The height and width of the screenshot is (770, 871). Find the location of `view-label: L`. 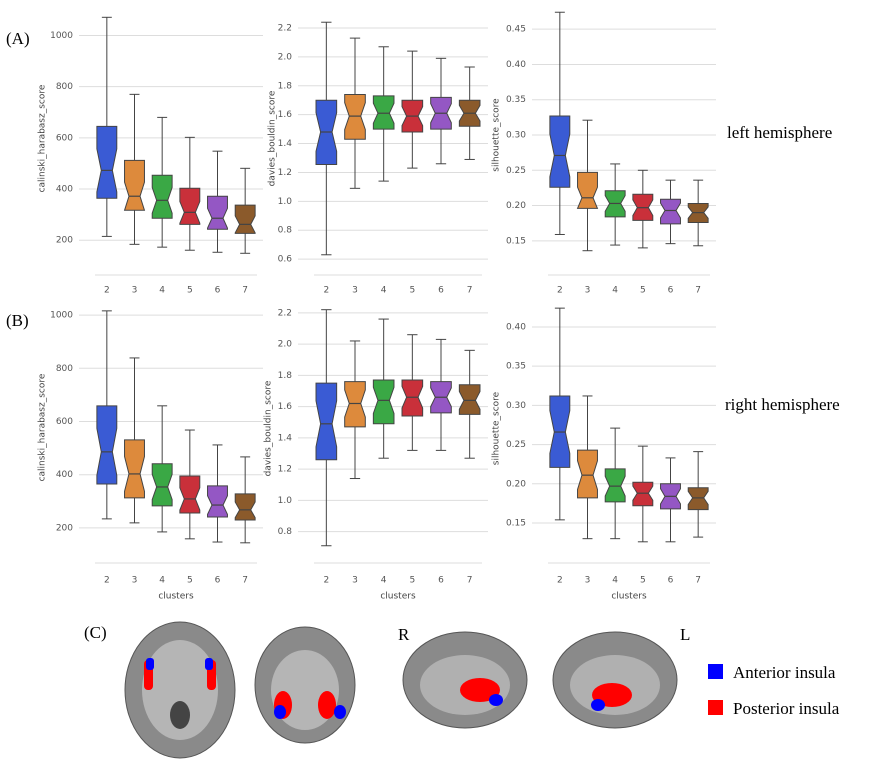

view-label: L is located at coordinates (685, 634).